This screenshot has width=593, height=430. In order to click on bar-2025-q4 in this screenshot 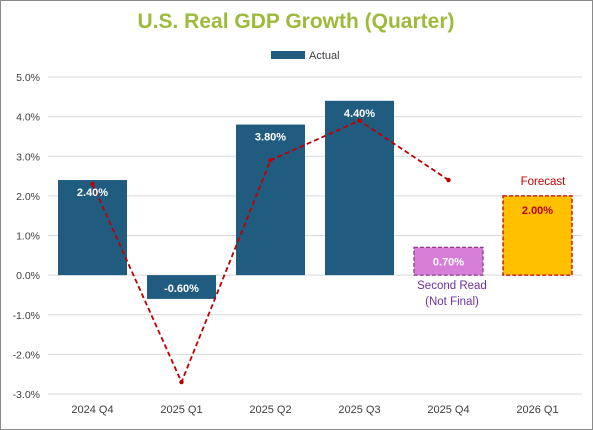, I will do `click(448, 261)`.